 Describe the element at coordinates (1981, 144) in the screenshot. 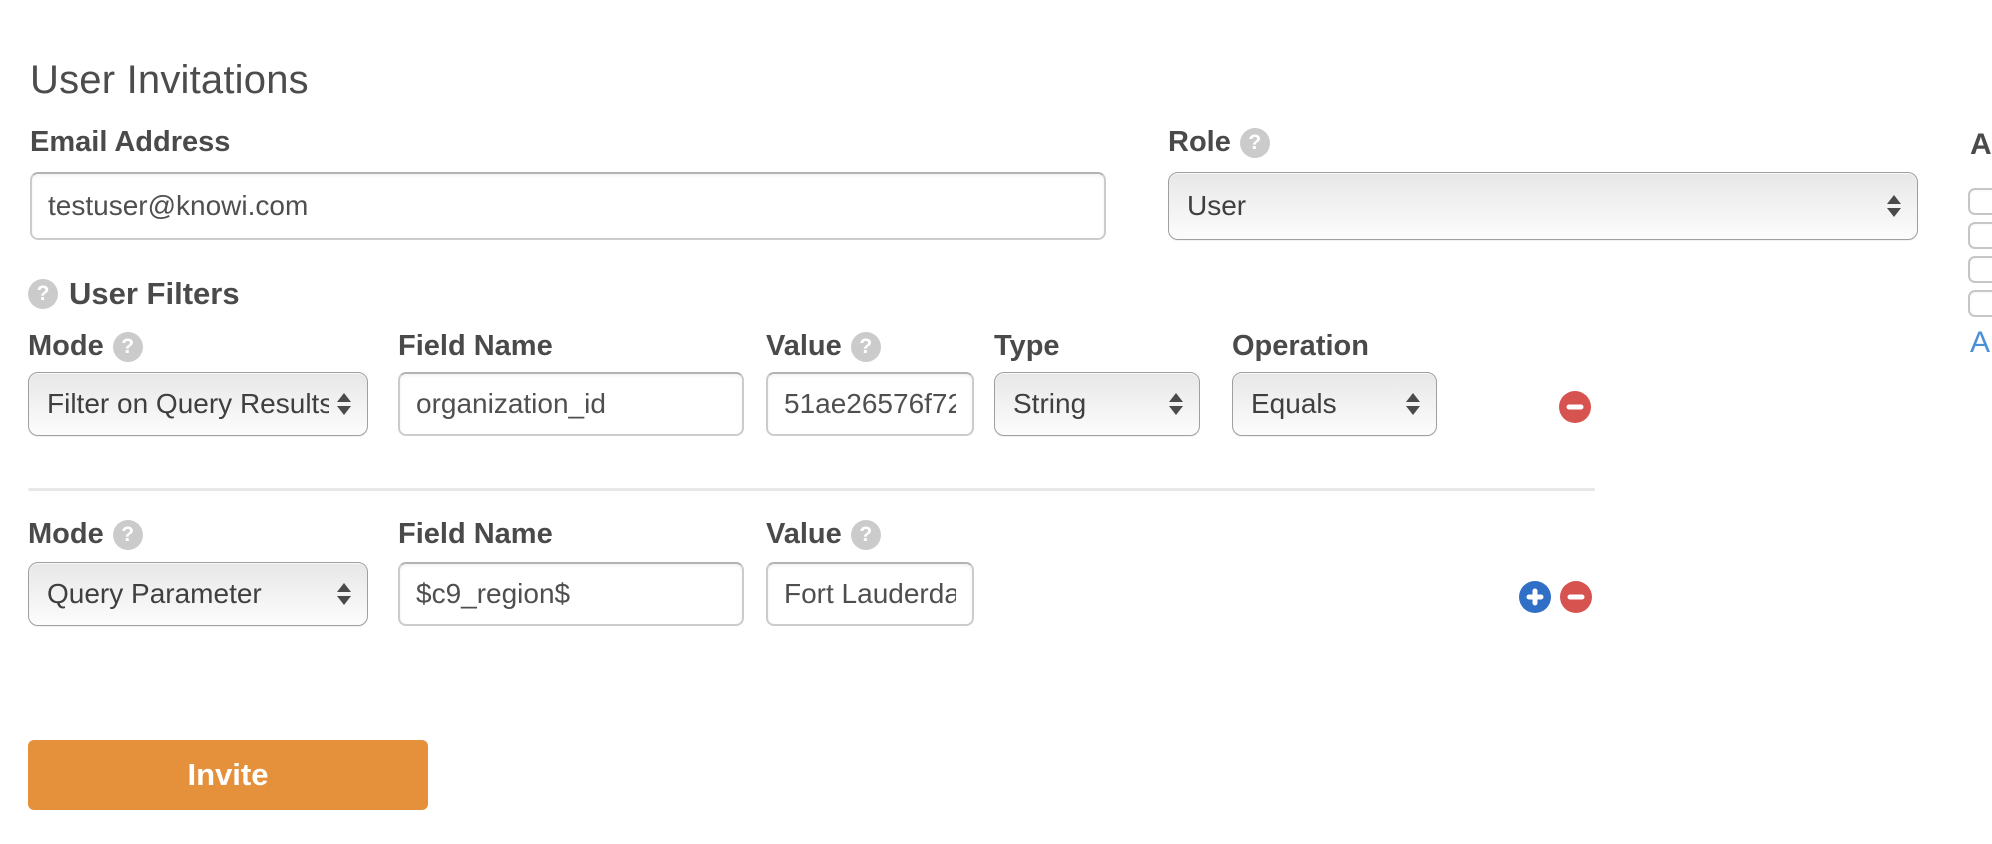

I see `right-panel-header: A` at that location.